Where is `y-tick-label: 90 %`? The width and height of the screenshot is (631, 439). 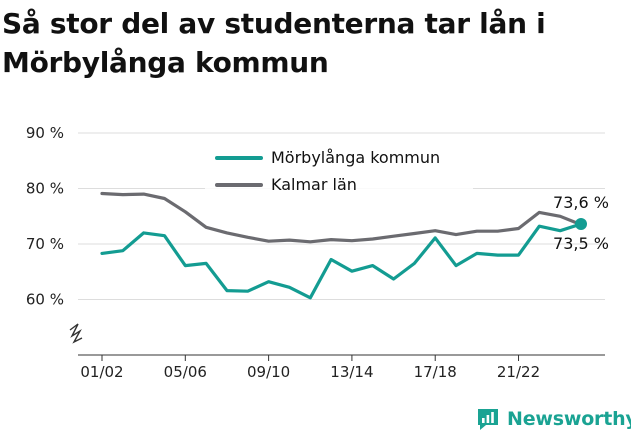
y-tick-label: 90 % is located at coordinates (45, 133).